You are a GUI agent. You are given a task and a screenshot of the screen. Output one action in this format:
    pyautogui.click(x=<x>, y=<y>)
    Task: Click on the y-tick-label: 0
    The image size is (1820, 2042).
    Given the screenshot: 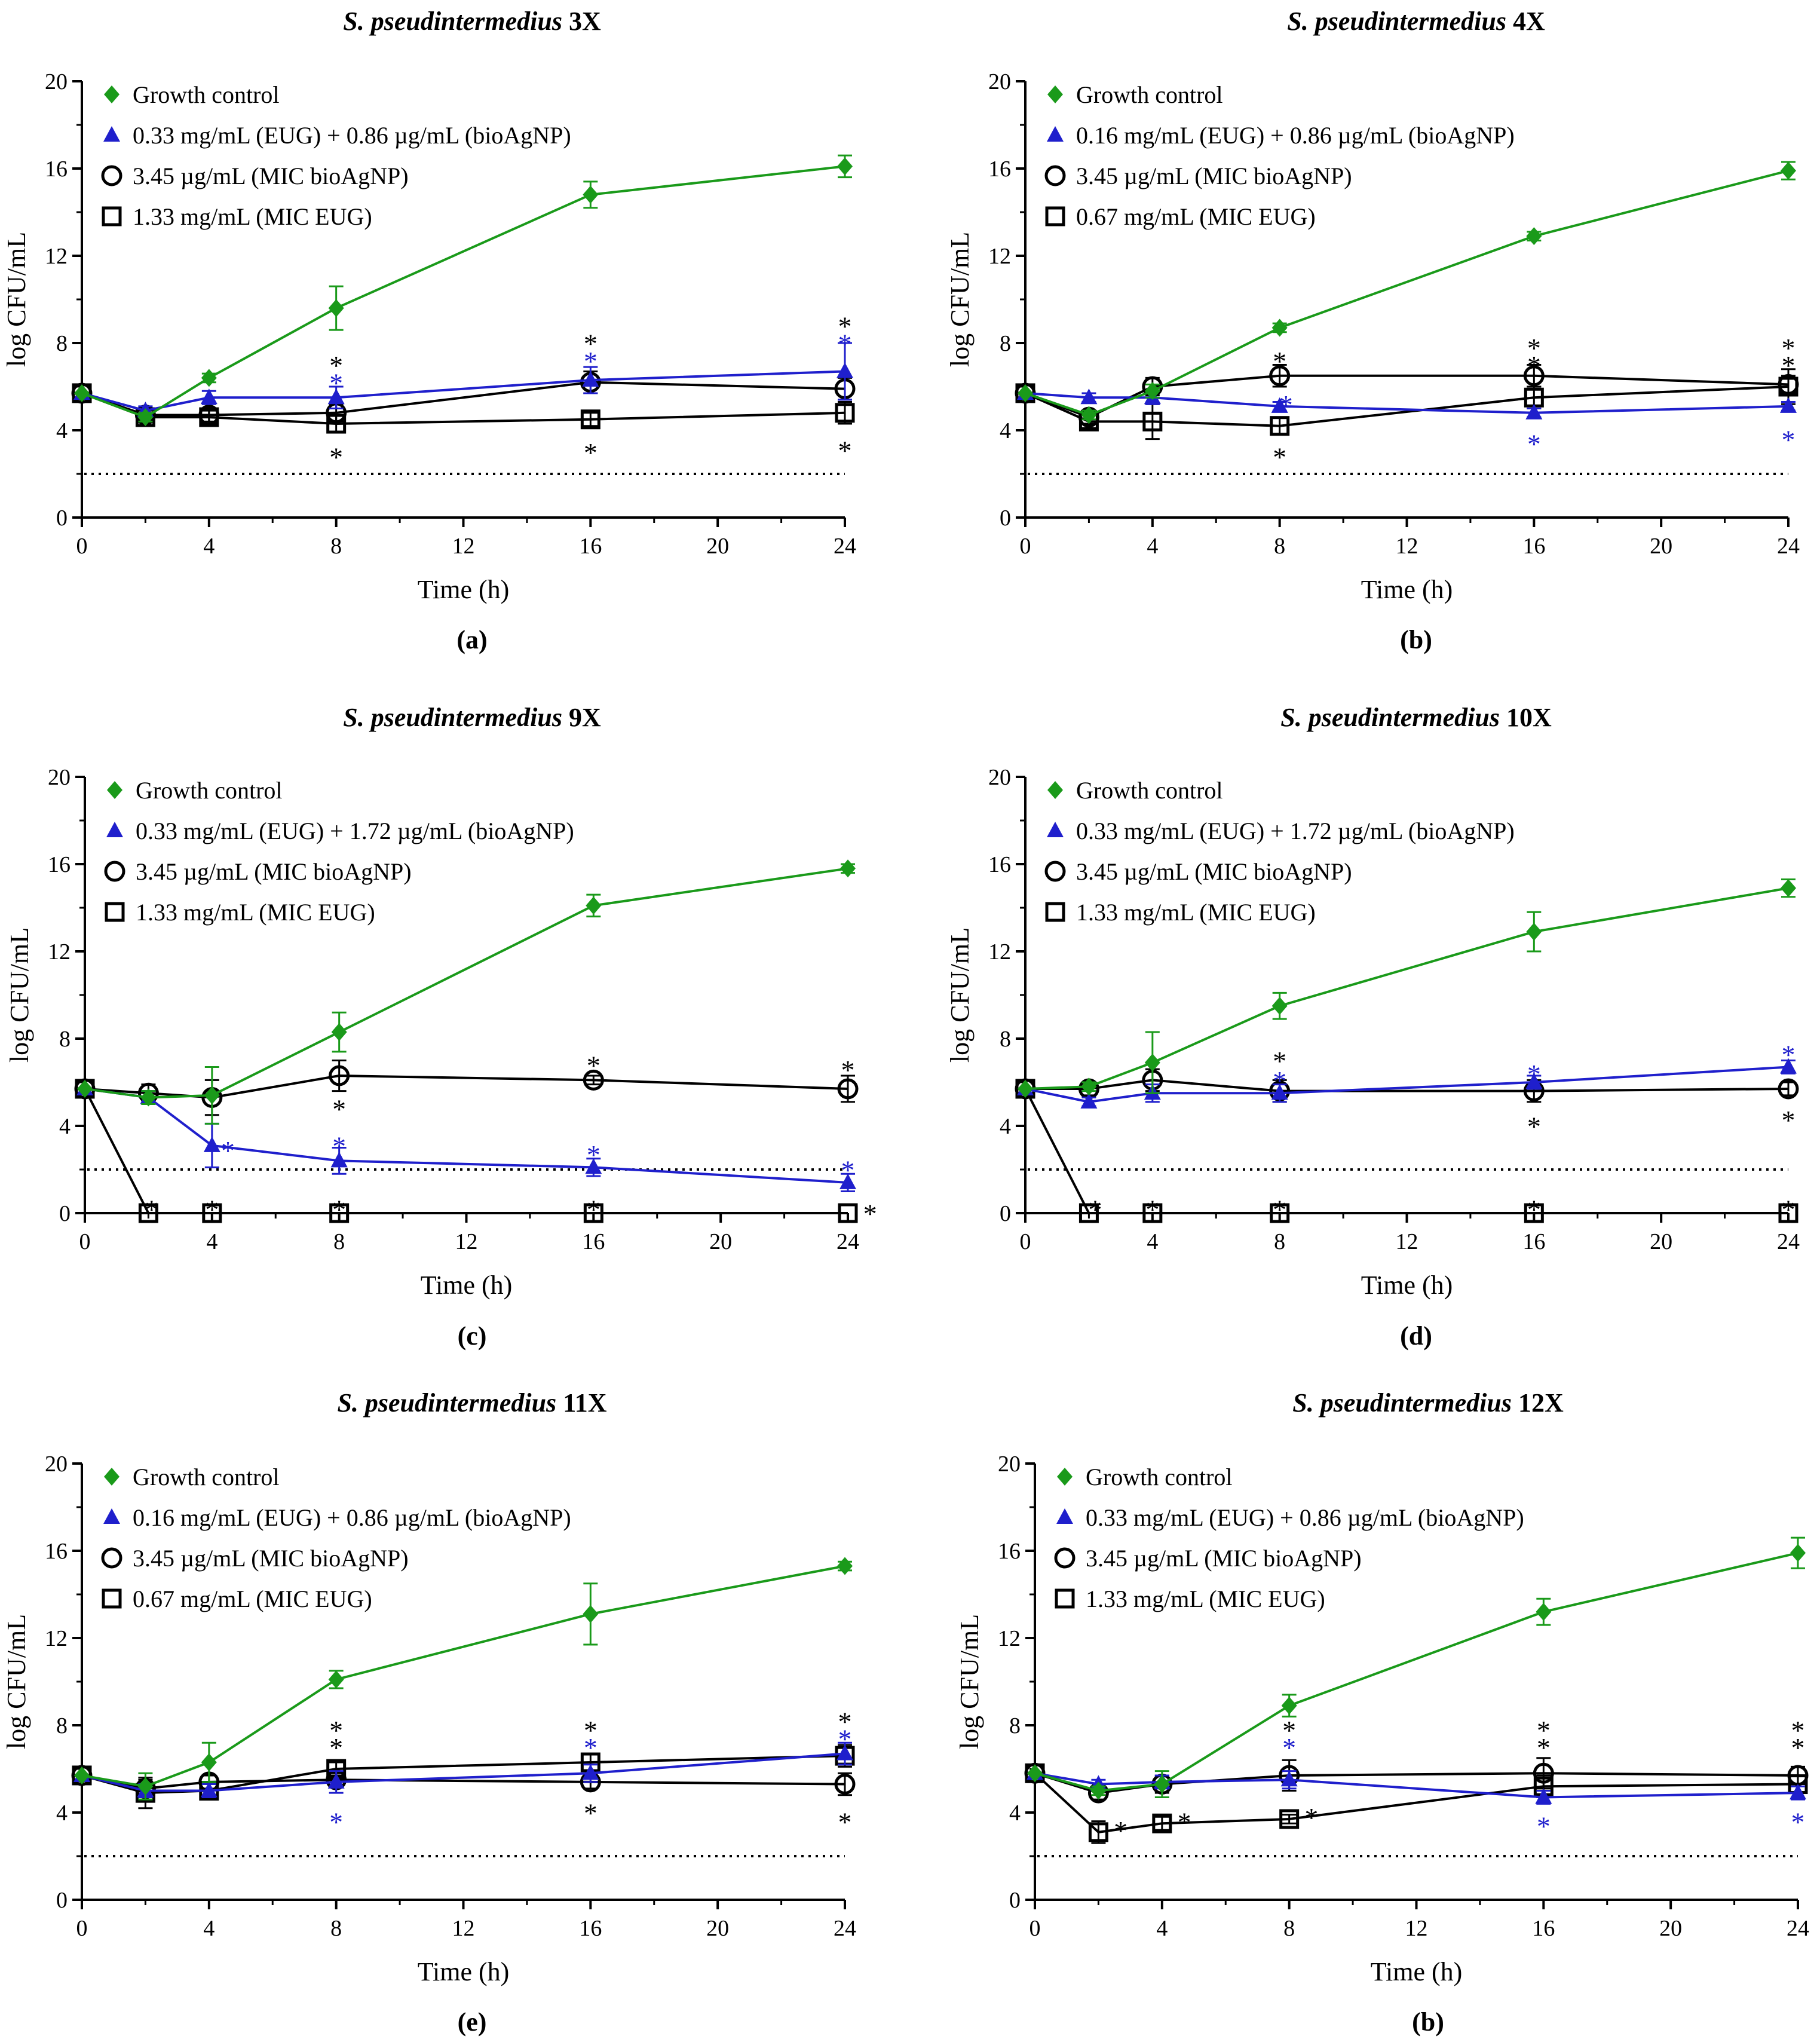 What is the action you would take?
    pyautogui.click(x=65, y=1213)
    